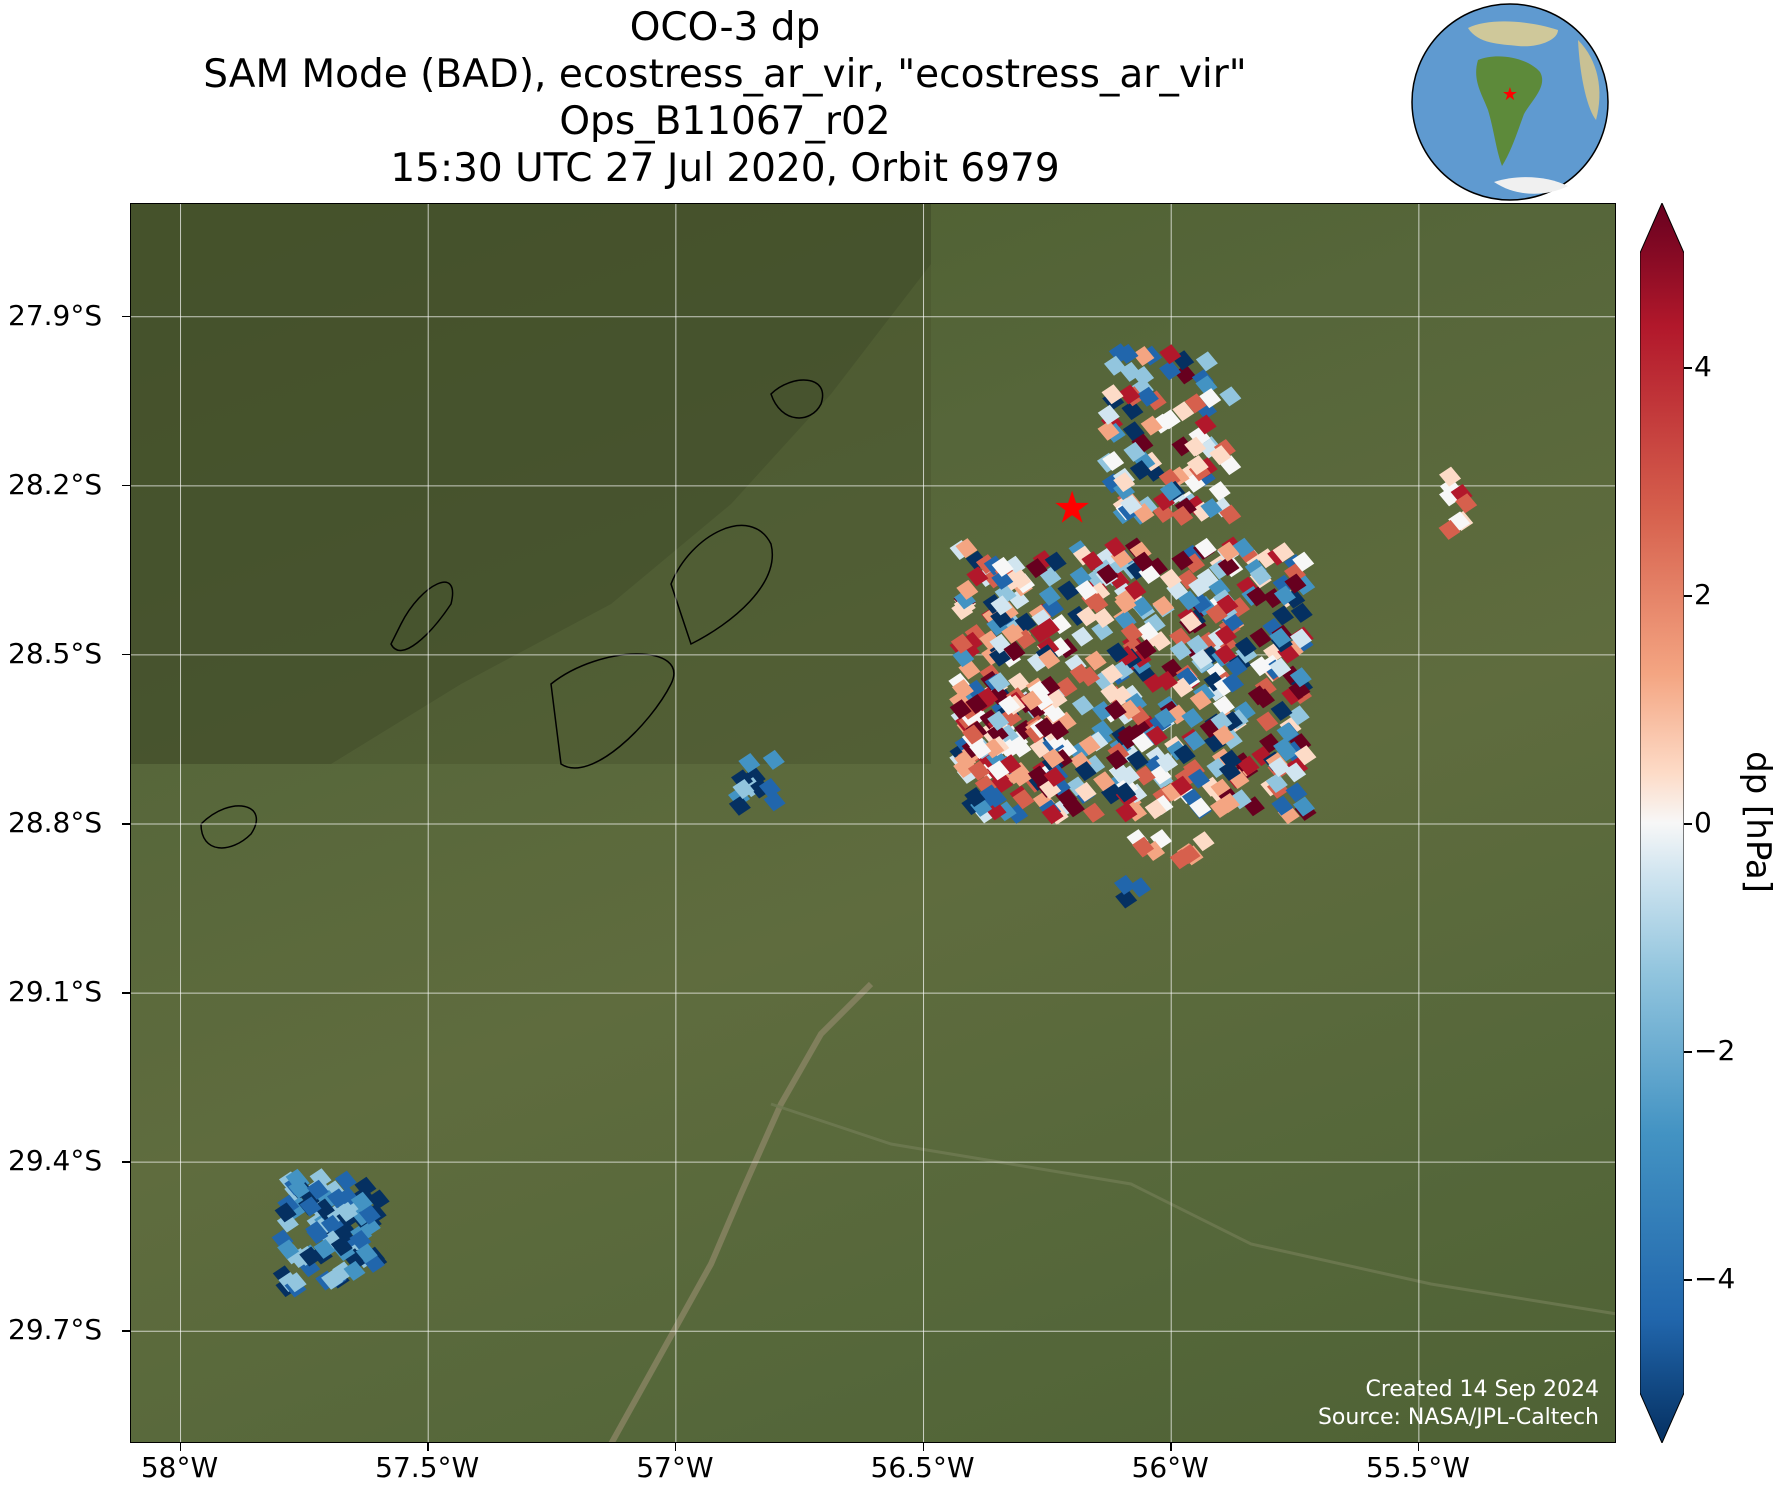  Describe the element at coordinates (1418, 1447) in the screenshot. I see `lon-tick` at that location.